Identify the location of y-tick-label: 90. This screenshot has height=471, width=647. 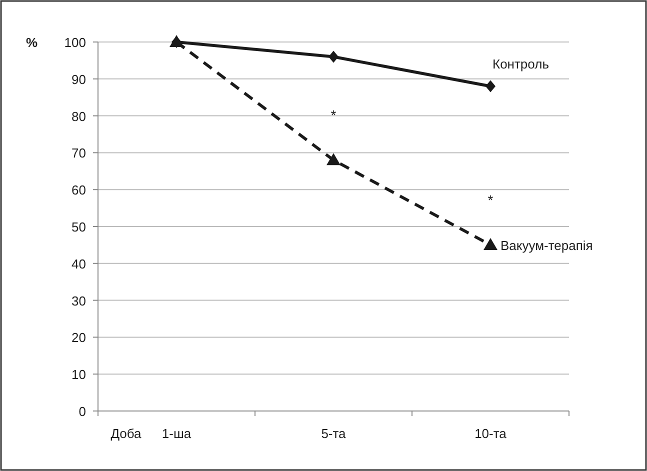
(79, 79).